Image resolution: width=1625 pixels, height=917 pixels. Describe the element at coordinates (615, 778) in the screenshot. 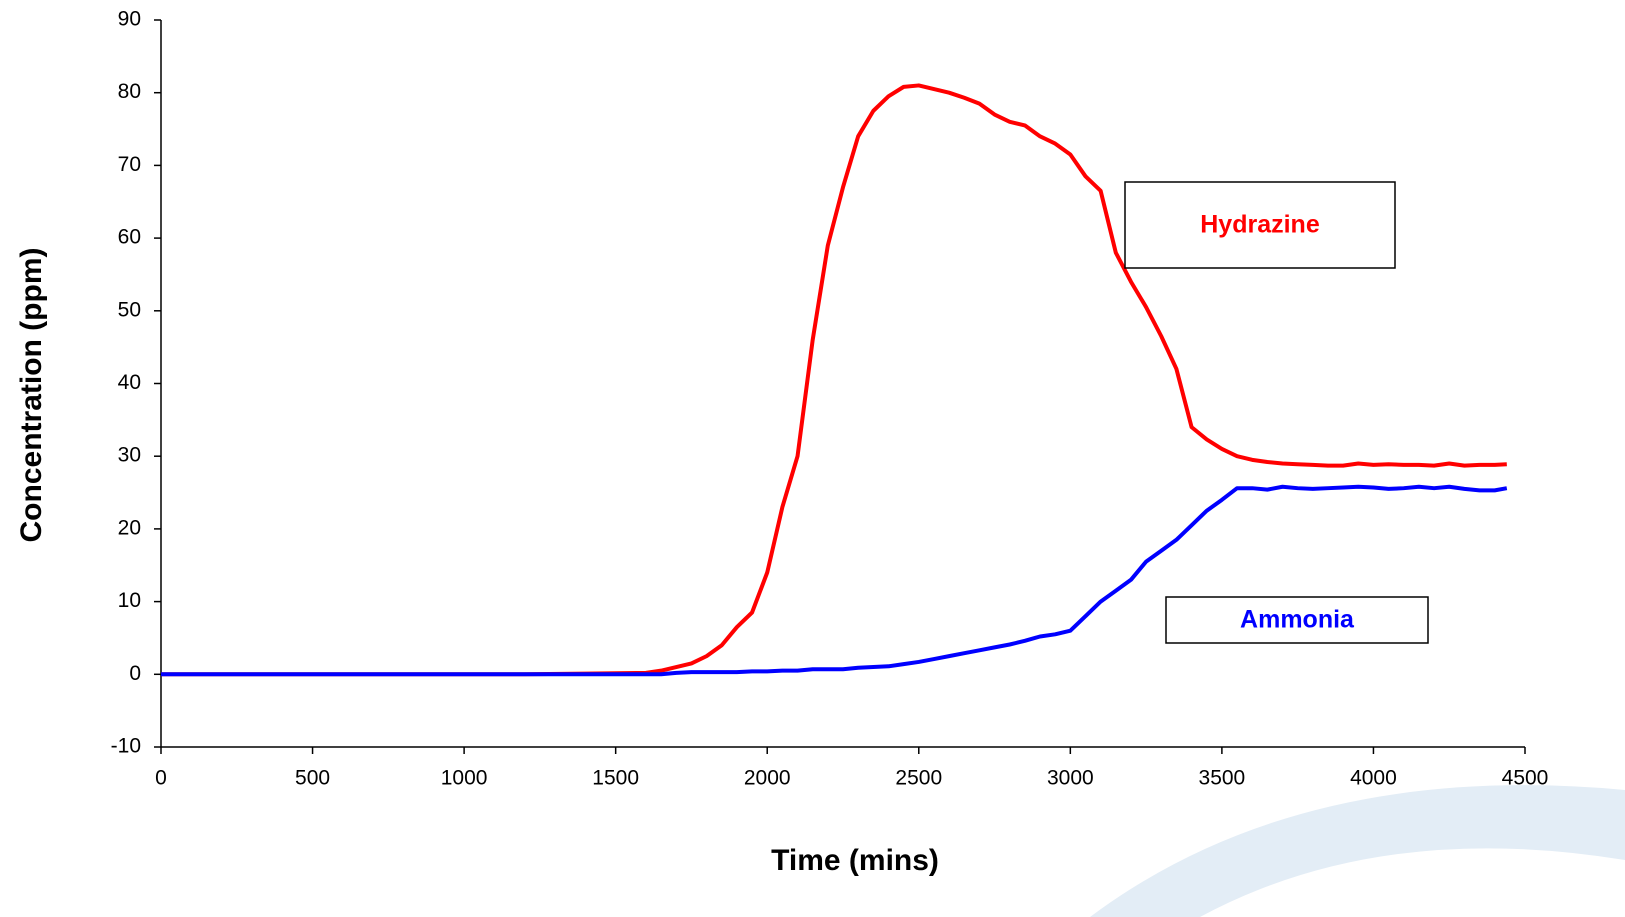

I see `x-tick-label: 1500` at that location.